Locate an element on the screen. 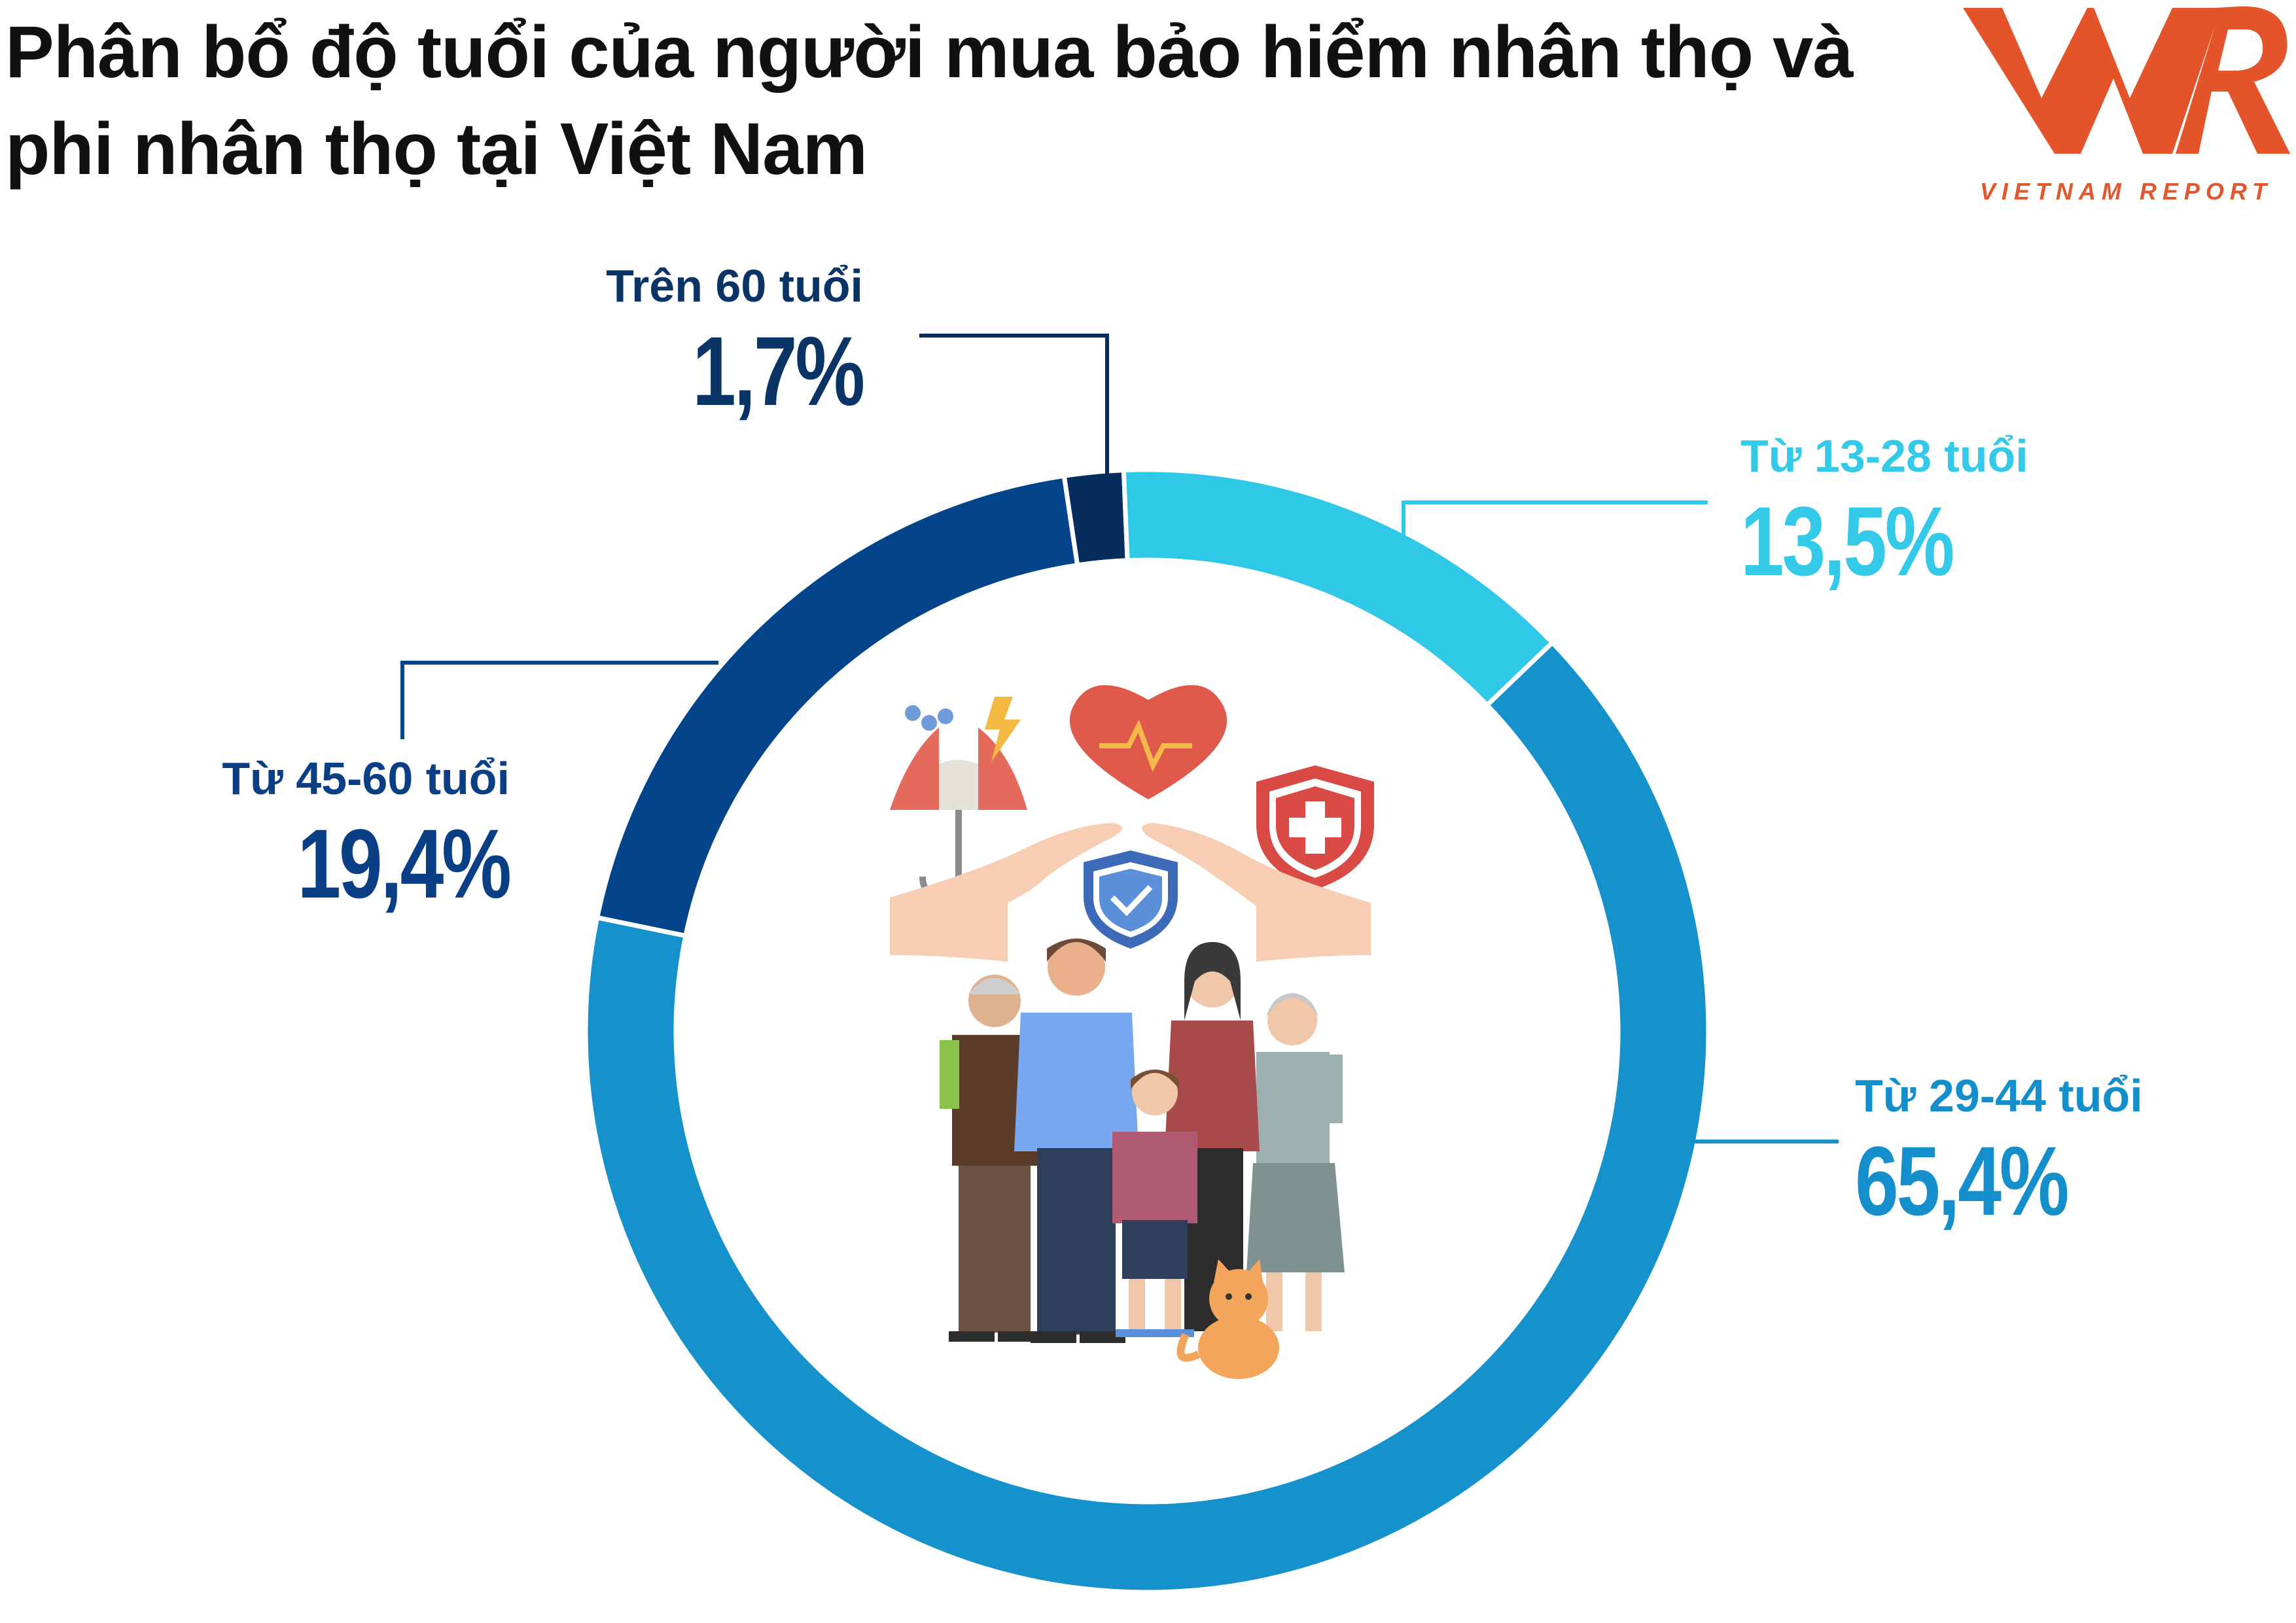 The height and width of the screenshot is (1623, 2296). check-shield-icon is located at coordinates (1131, 900).